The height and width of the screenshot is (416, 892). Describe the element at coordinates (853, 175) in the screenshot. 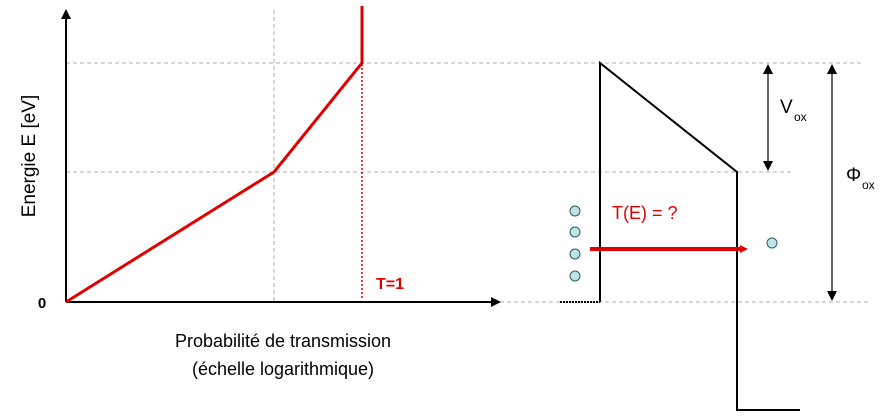

I see `phi-symbol: Φ` at that location.